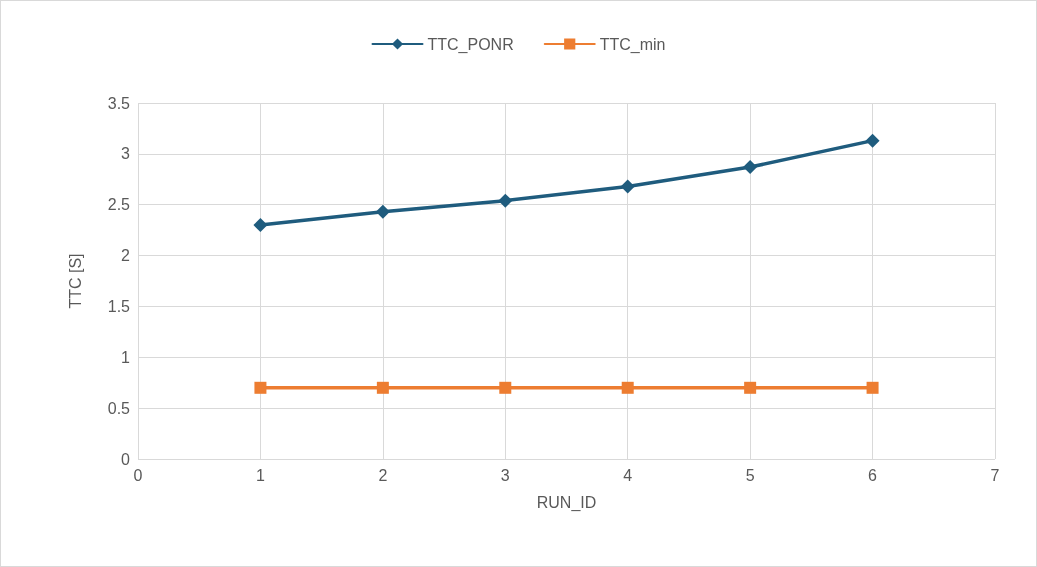  I want to click on y-tick-label: 3.5, so click(119, 103).